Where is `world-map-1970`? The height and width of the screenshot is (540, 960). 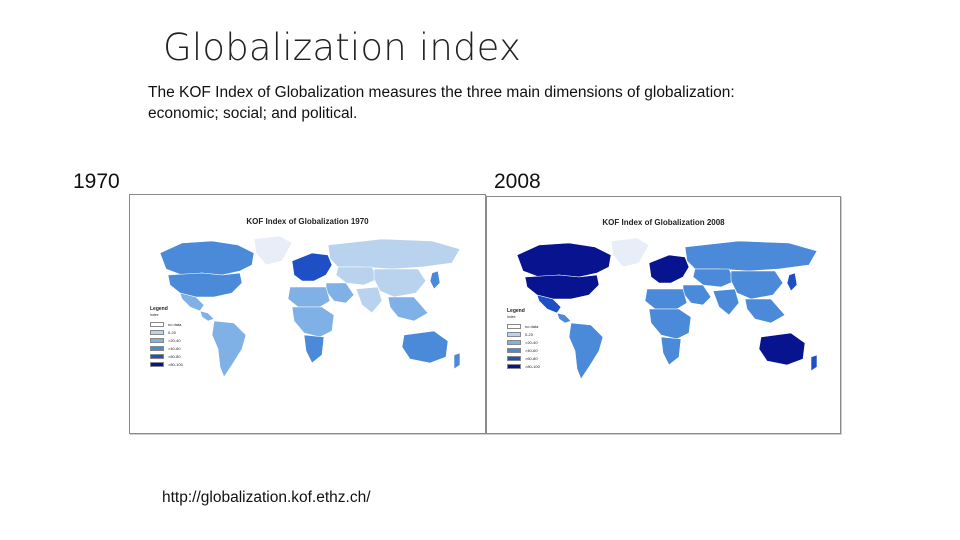
world-map-1970 is located at coordinates (306, 306).